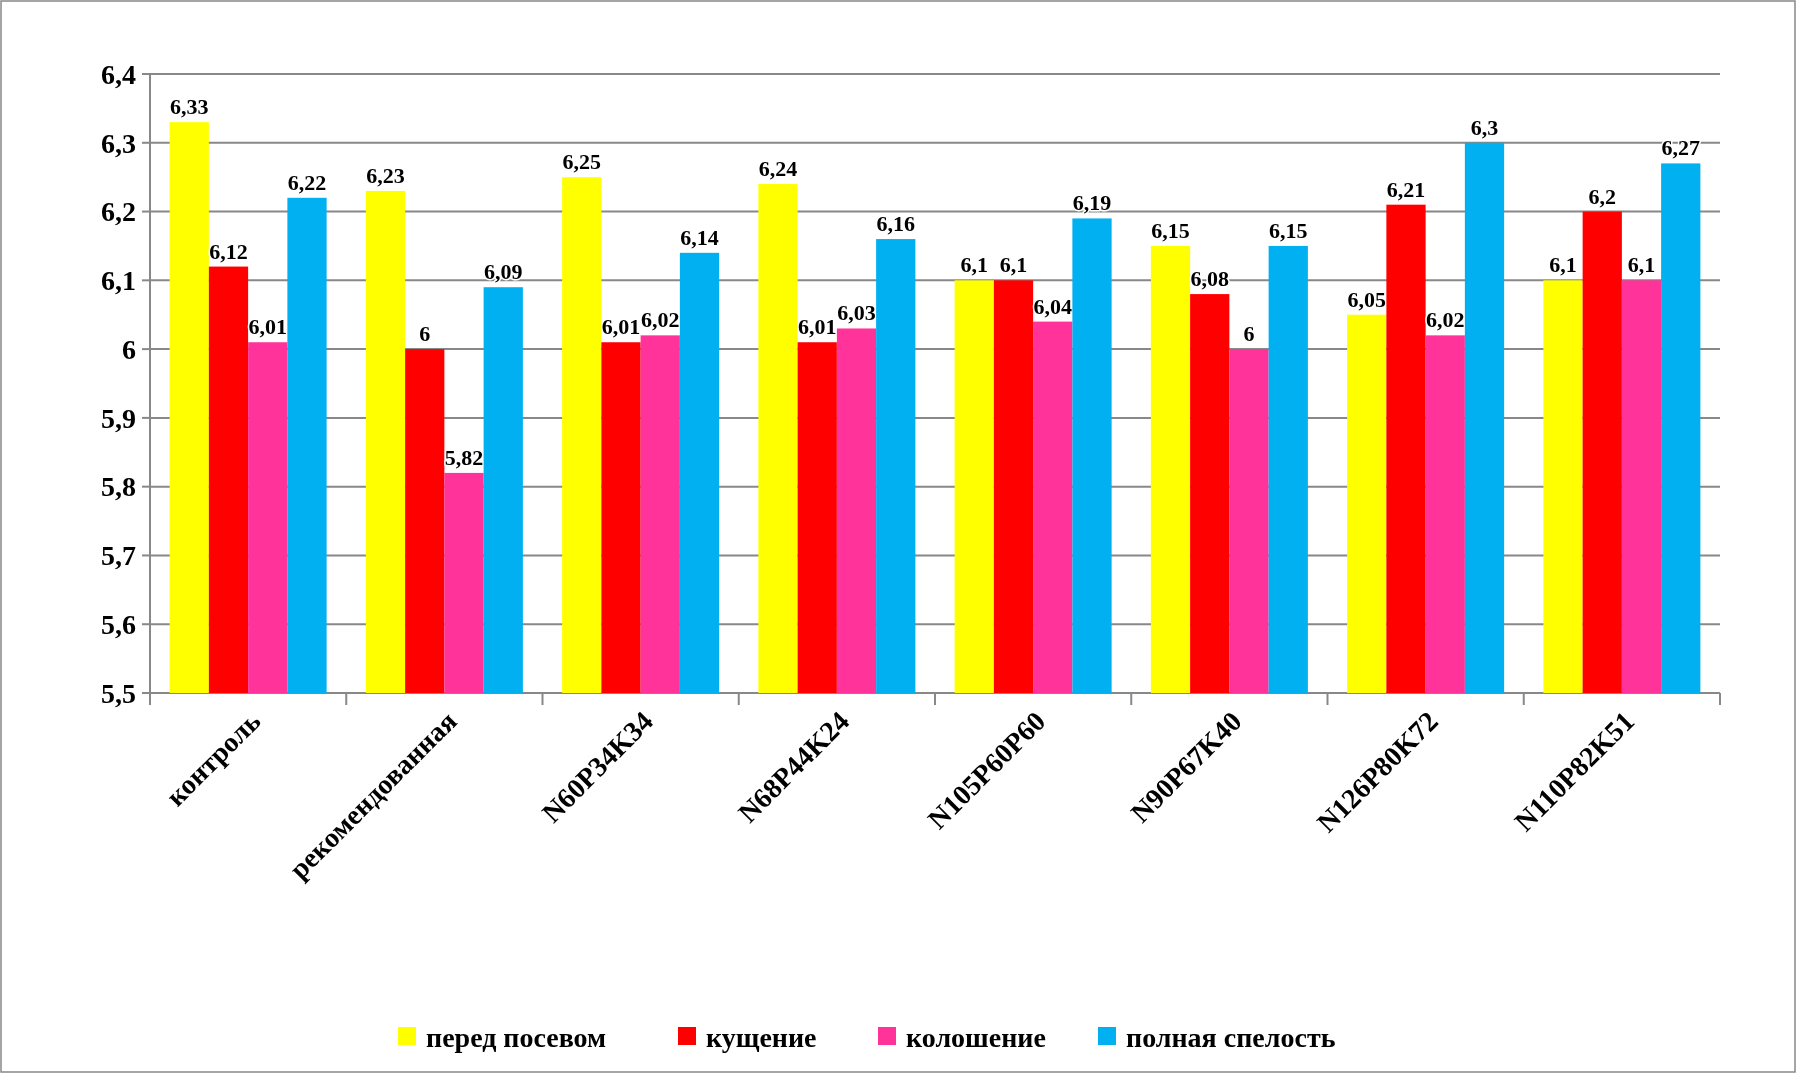  Describe the element at coordinates (976, 1037) in the screenshot. I see `legend-label: колошение` at that location.